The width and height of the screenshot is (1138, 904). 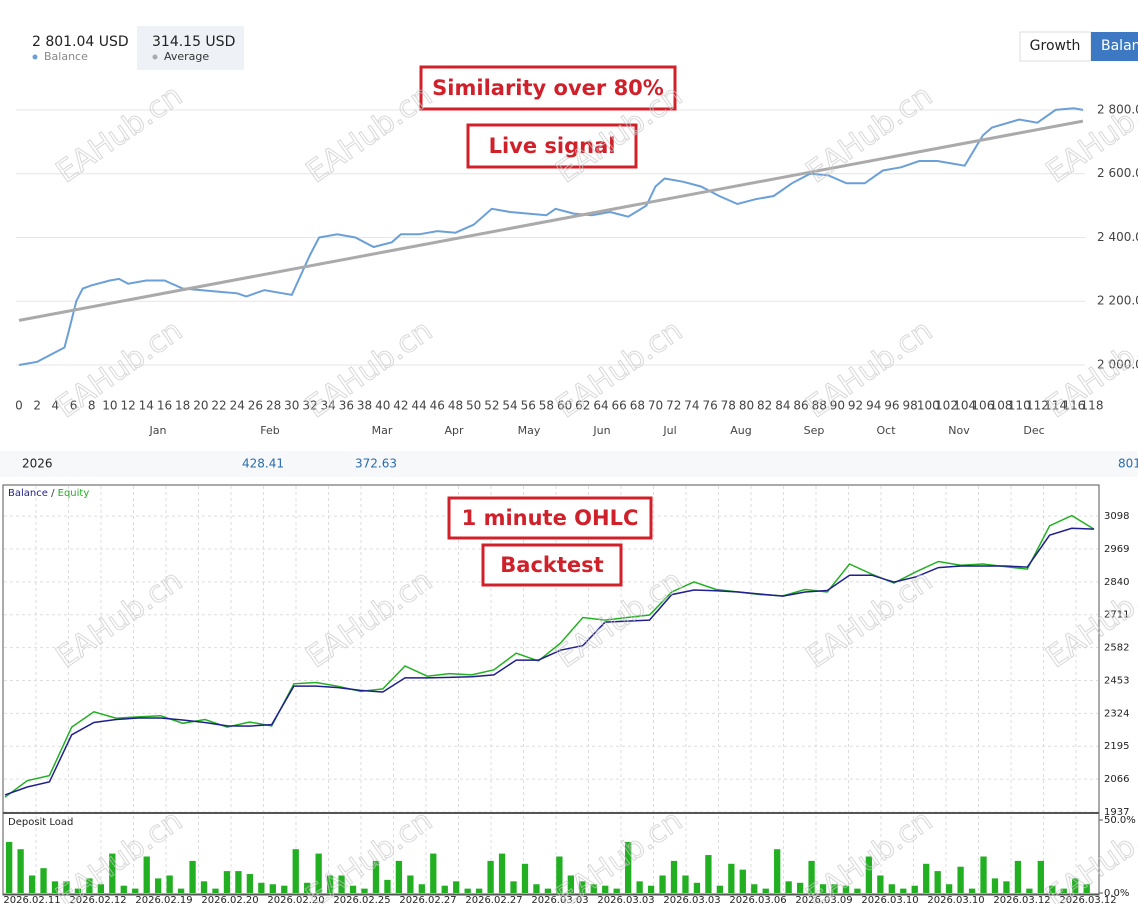 I want to click on balance-button, so click(x=1114, y=46).